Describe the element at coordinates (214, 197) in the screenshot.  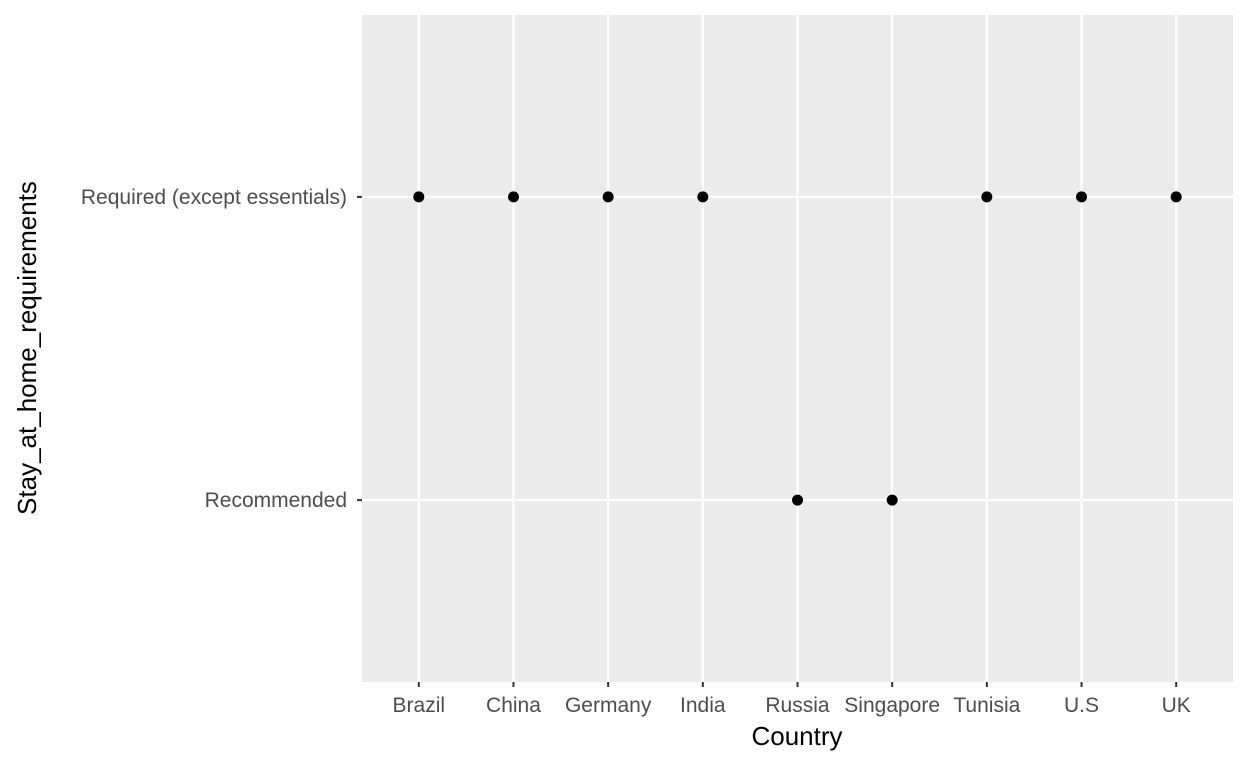
I see `y-tick-label: Required (except essentials)` at that location.